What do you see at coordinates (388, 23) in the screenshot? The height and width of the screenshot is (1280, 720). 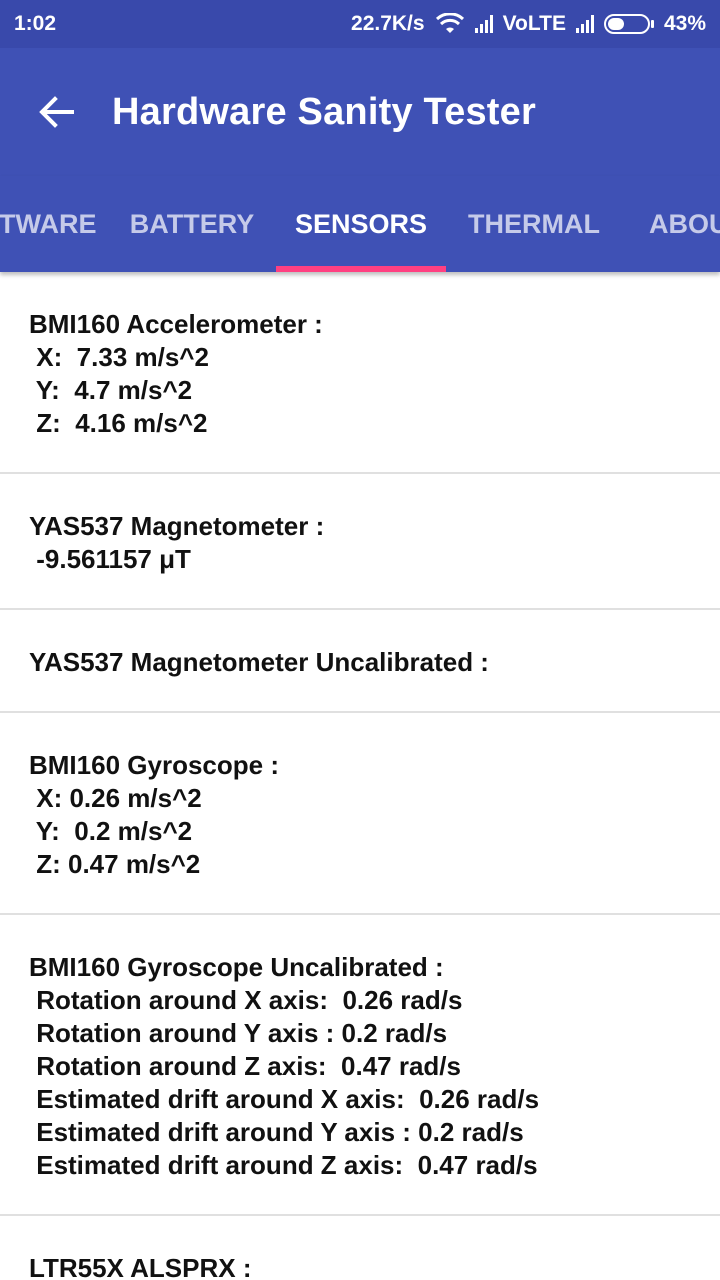 I see `network-speed: 22.7K/s` at bounding box center [388, 23].